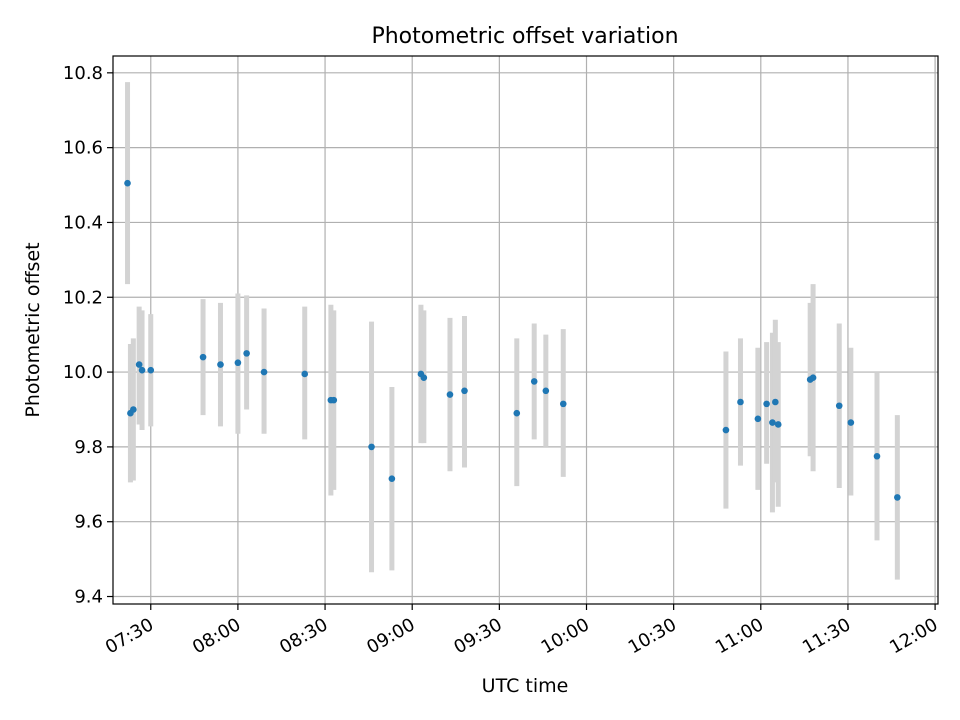  I want to click on chart-title: Photometric offset variation, so click(524, 36).